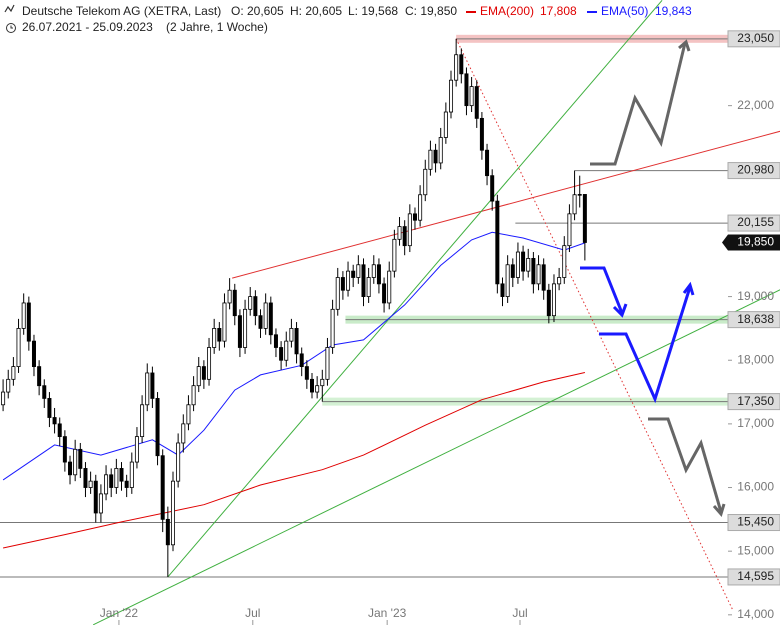  What do you see at coordinates (755, 576) in the screenshot?
I see `level-label: 14,595` at bounding box center [755, 576].